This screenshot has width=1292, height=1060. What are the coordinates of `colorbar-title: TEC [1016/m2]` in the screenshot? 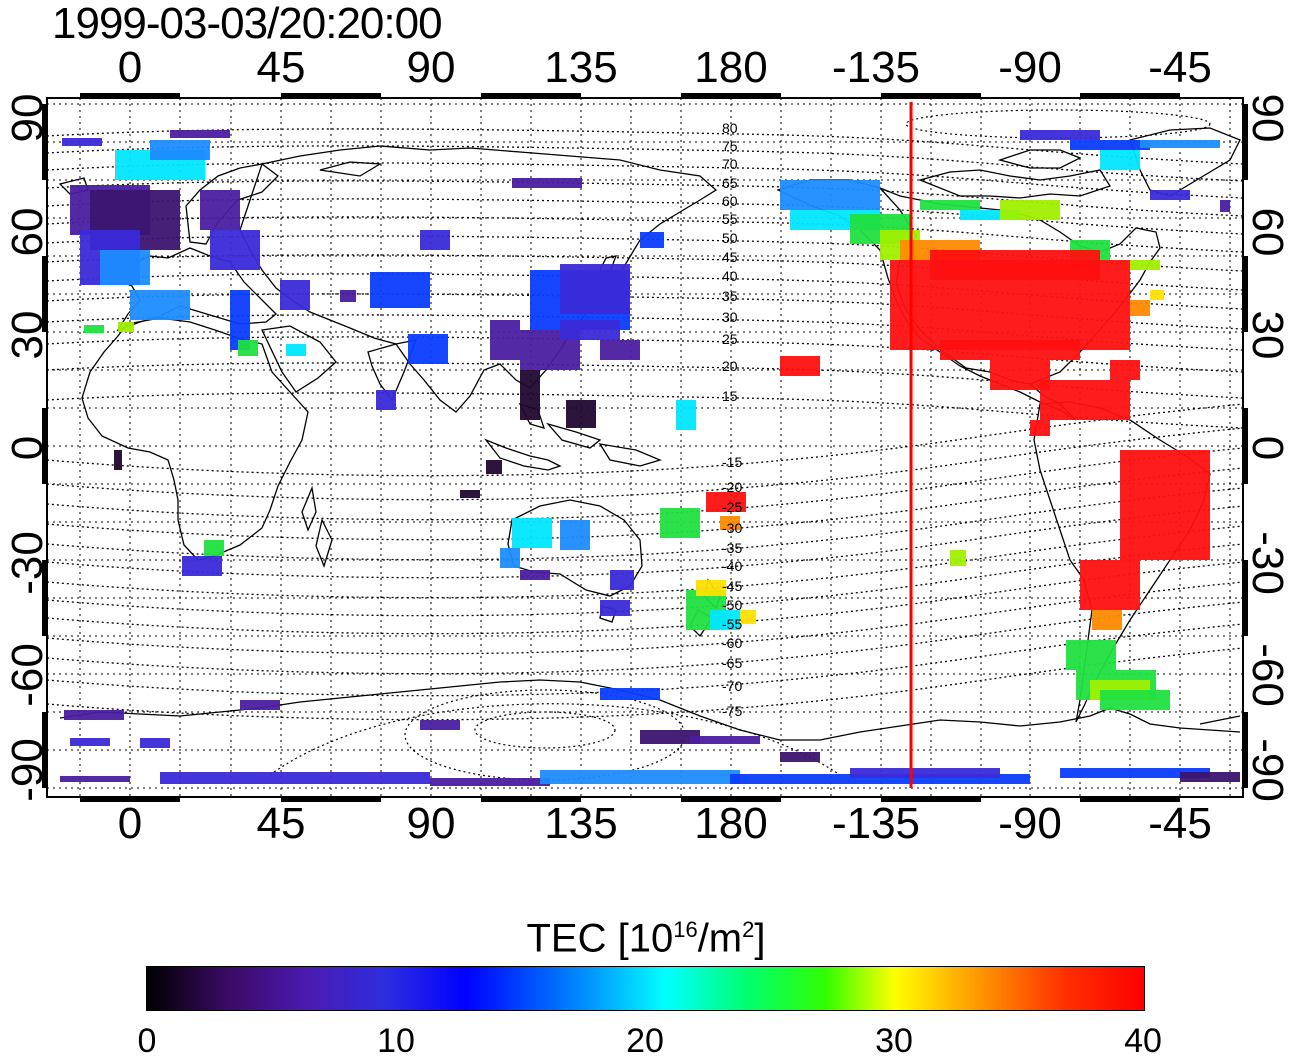 It's located at (646, 938).